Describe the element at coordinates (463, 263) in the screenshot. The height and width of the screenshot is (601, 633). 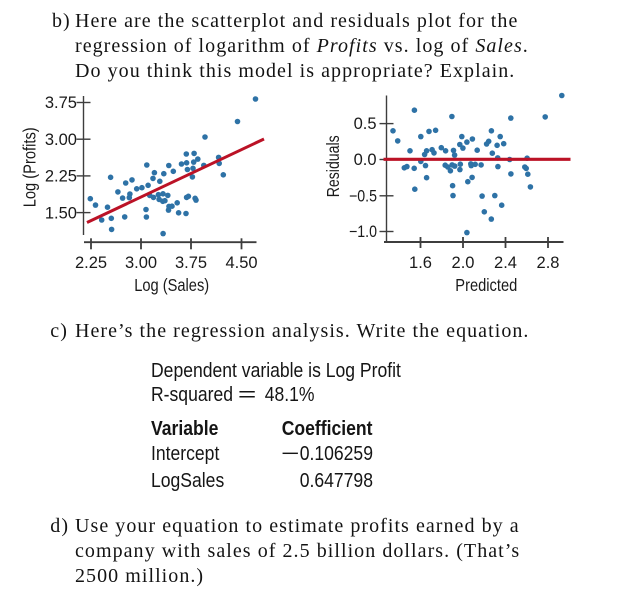
I see `svg-text: 2.0` at that location.